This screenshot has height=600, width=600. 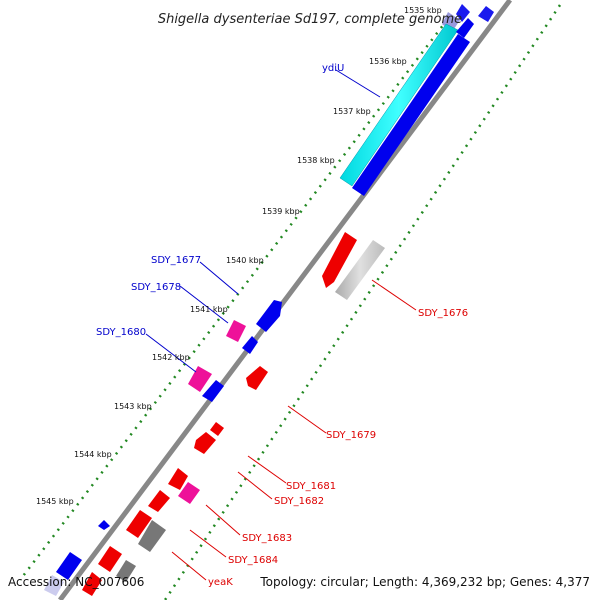 What do you see at coordinates (220, 582) in the screenshot?
I see `gene-label-yeaK: yeaK` at bounding box center [220, 582].